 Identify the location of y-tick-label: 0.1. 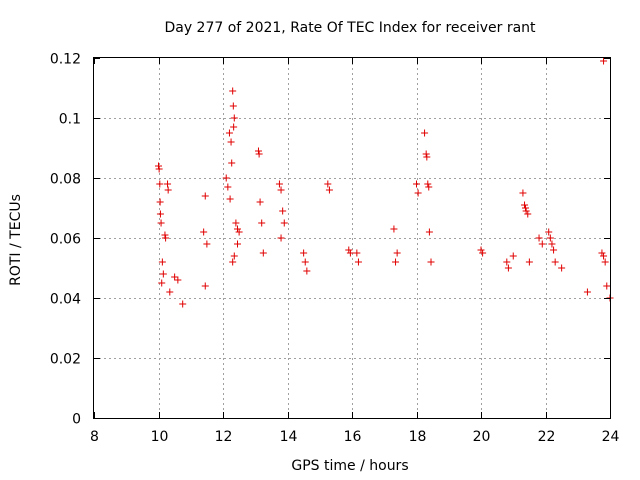
(70, 120).